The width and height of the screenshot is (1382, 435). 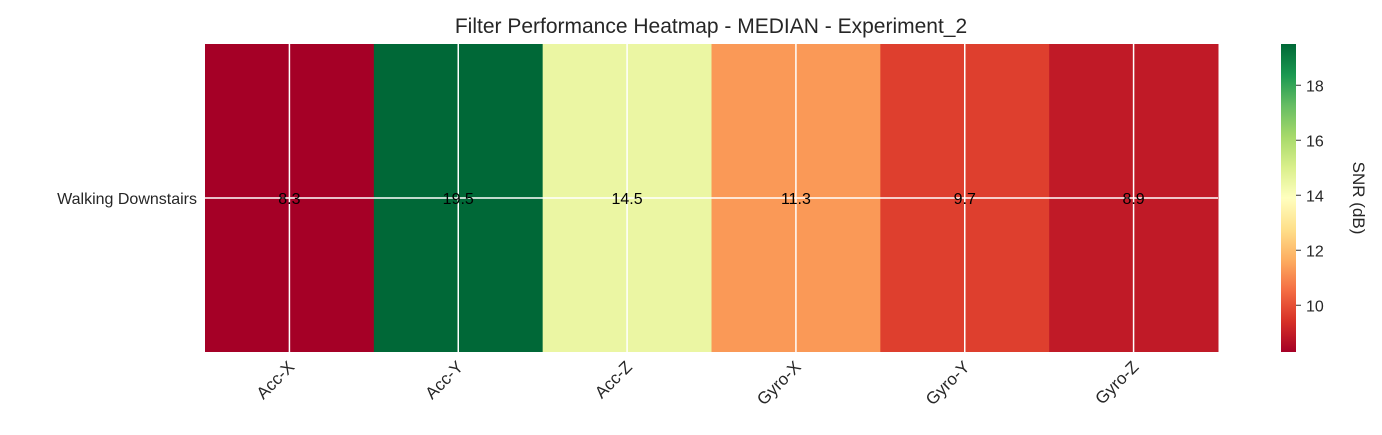 I want to click on colorbar: 10 12 14 16 18 SNR (dB), so click(x=1324, y=198).